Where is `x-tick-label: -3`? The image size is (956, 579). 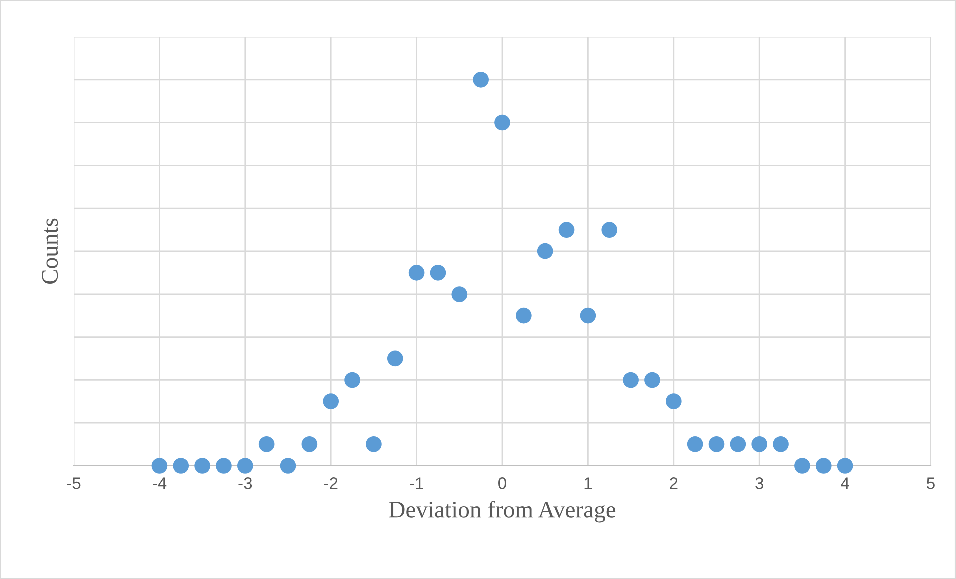 x-tick-label: -3 is located at coordinates (245, 484).